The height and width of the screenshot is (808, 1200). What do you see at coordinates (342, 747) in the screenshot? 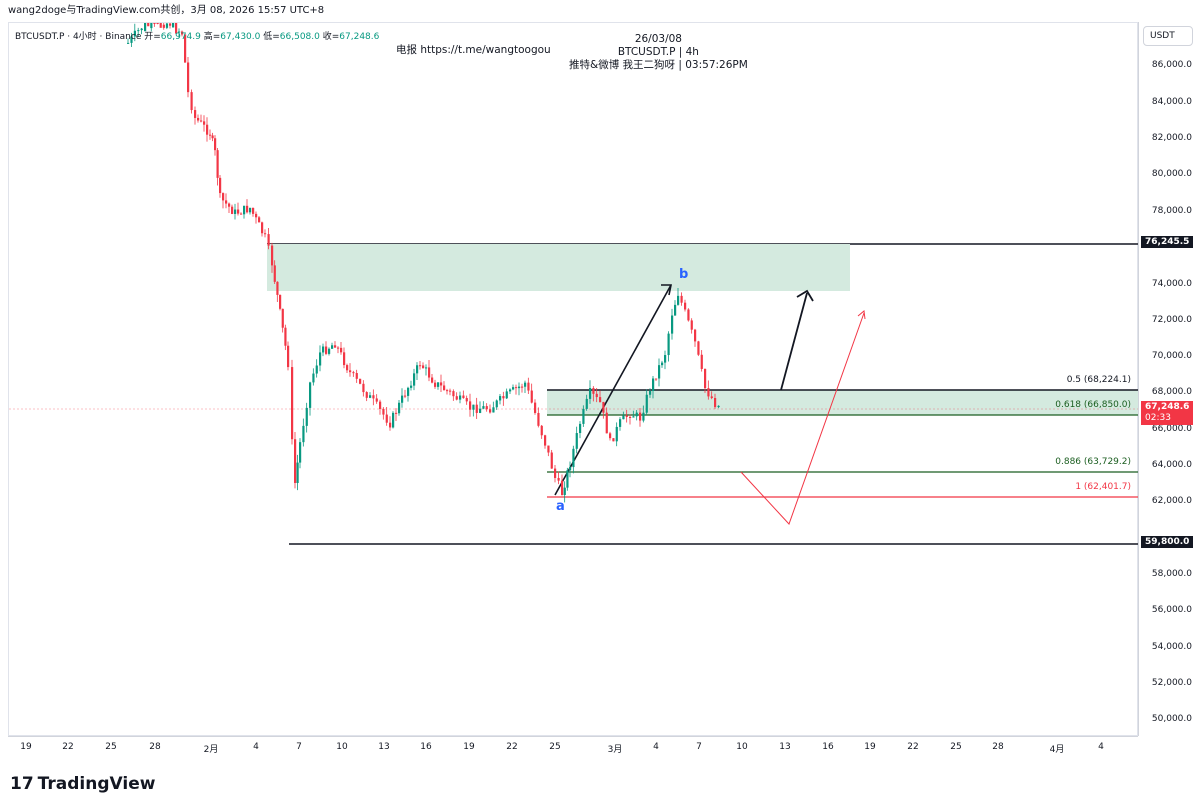
I see `time-tick: 10` at bounding box center [342, 747].